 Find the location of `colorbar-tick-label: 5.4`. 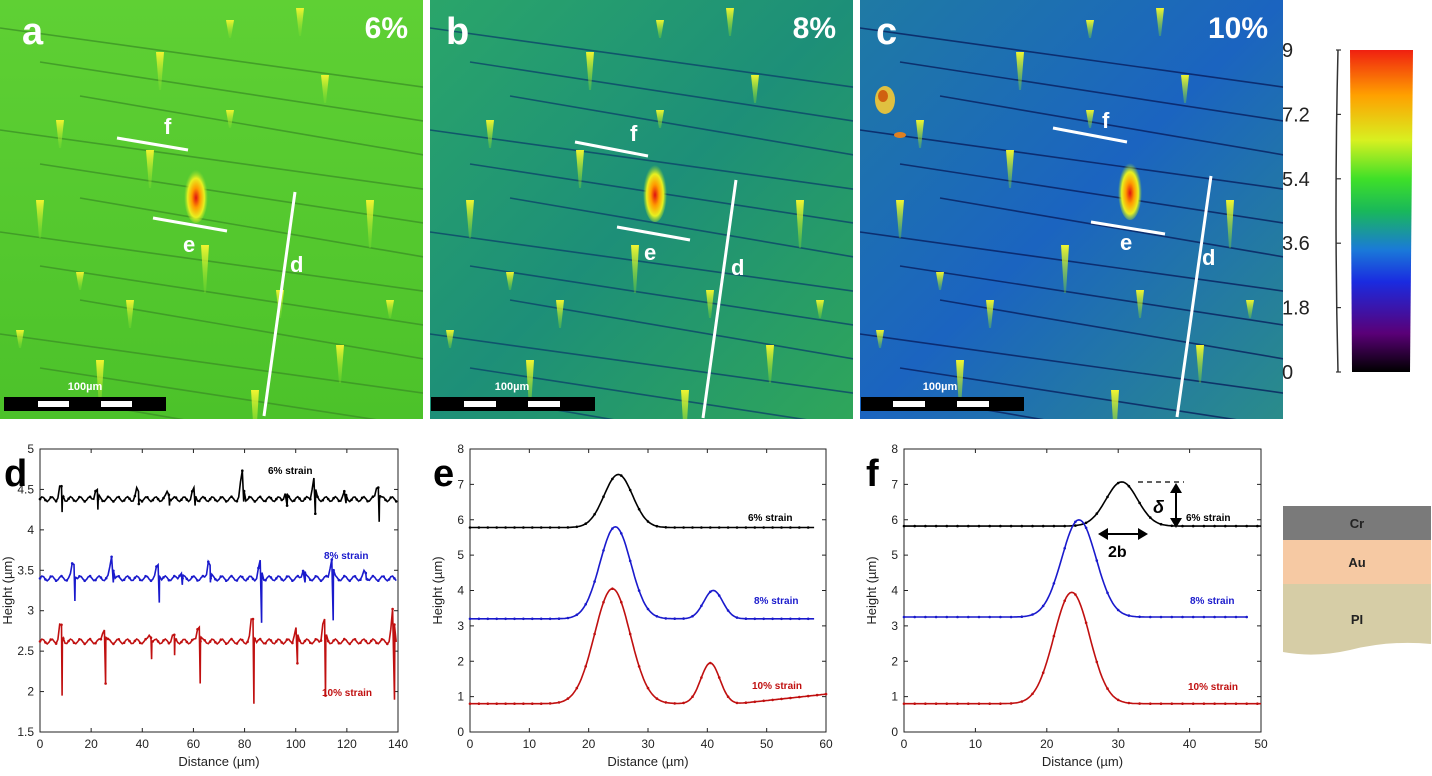

colorbar-tick-label: 5.4 is located at coordinates (1296, 180).